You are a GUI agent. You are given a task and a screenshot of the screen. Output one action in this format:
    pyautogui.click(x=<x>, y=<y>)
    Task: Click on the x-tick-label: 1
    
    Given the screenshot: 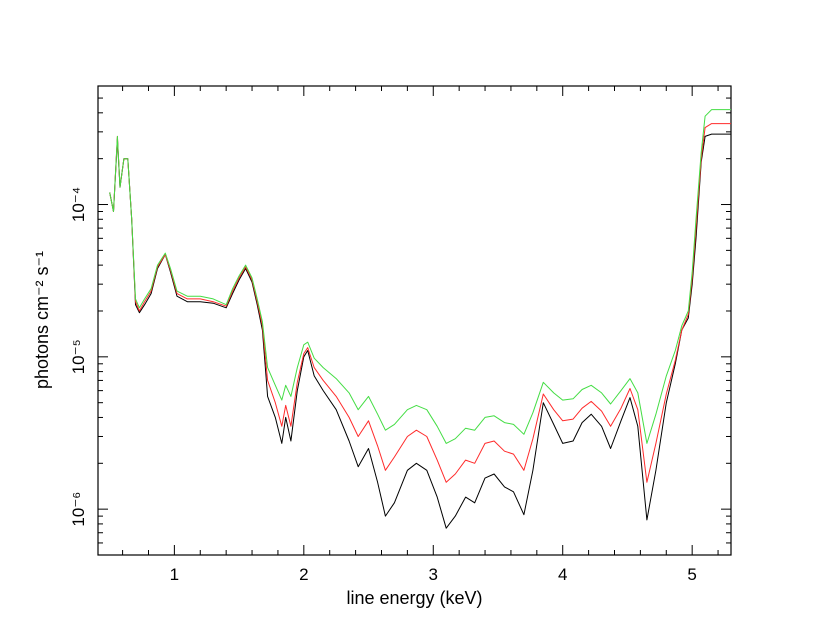 What is the action you would take?
    pyautogui.click(x=174, y=574)
    